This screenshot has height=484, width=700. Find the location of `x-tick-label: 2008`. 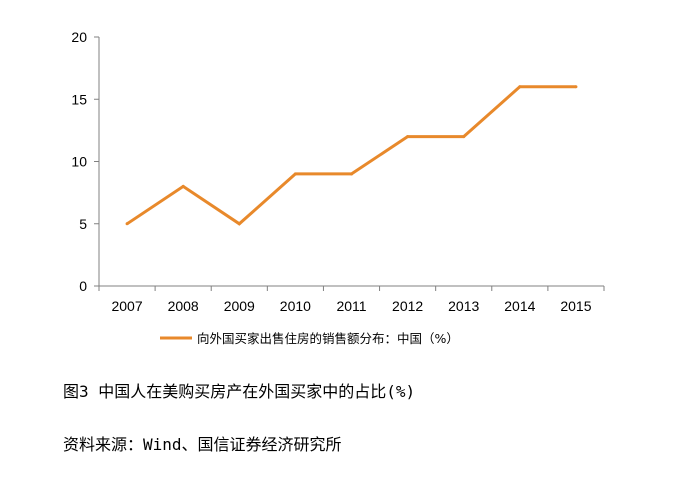

x-tick-label: 2008 is located at coordinates (183, 306).